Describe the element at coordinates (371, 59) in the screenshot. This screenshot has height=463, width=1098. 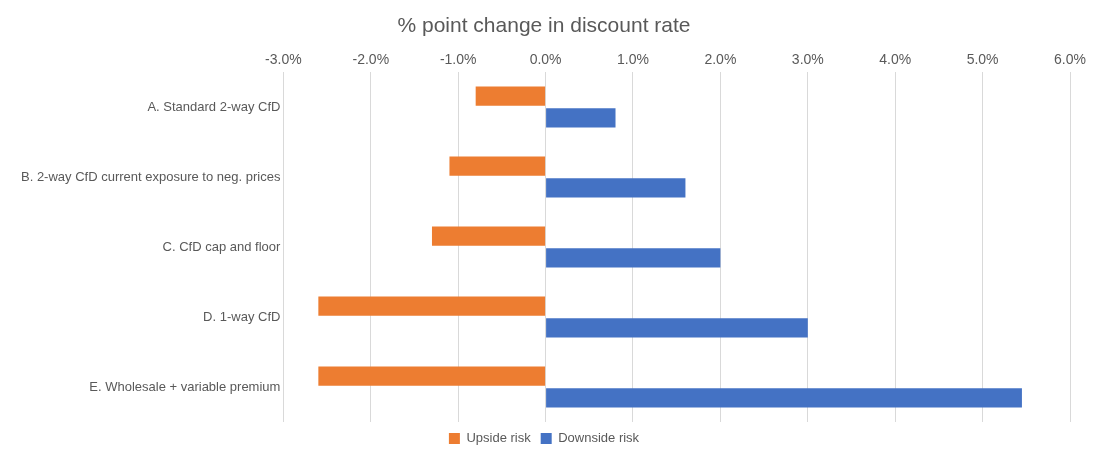
I see `x-tick-label: -2.0%` at that location.